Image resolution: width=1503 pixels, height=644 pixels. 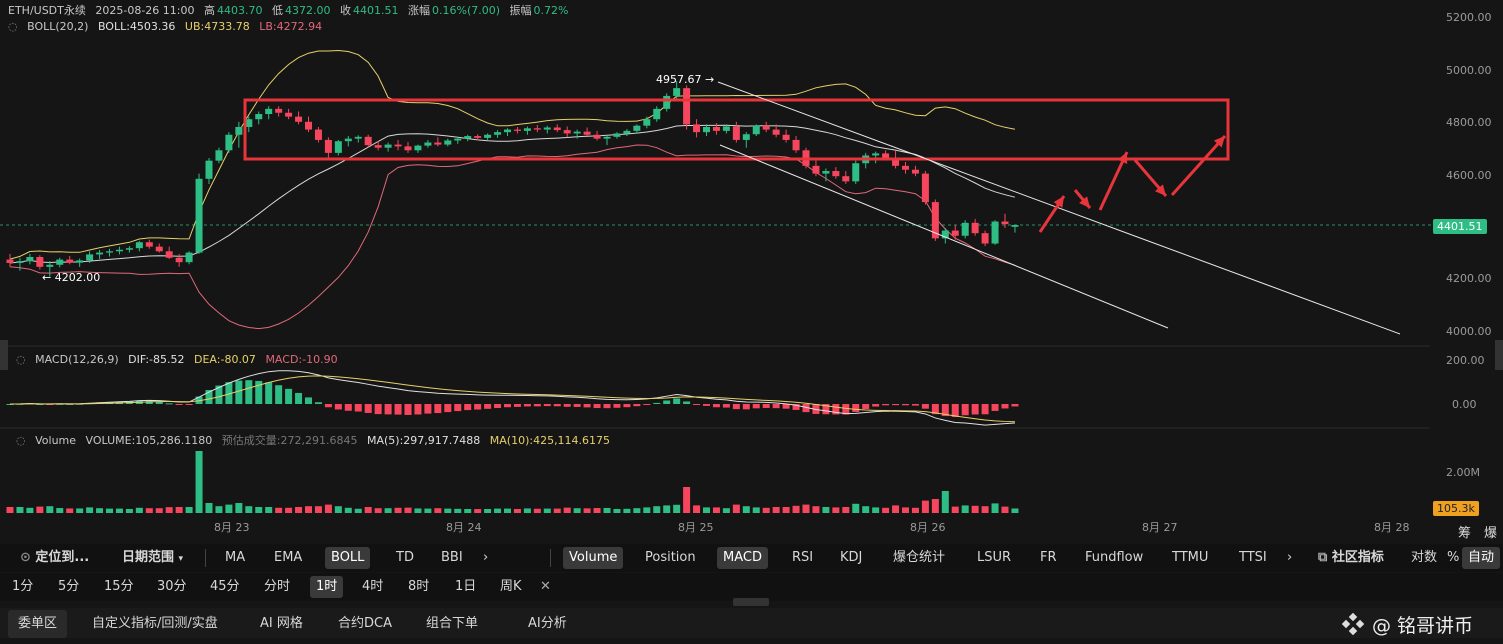 What do you see at coordinates (511, 586) in the screenshot?
I see `interval-week: 周K` at bounding box center [511, 586].